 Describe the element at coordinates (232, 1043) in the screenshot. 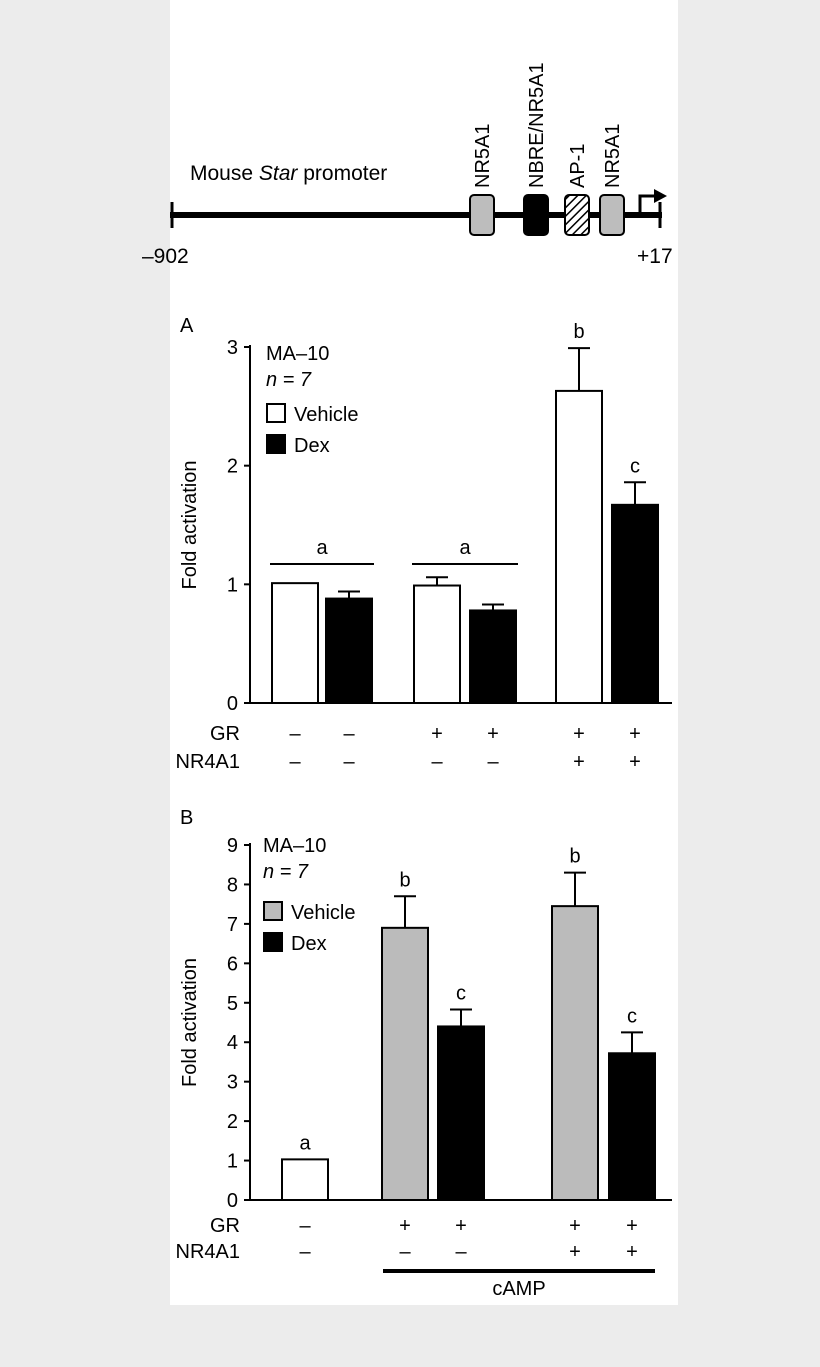

I see `y-tick-label: 4` at that location.